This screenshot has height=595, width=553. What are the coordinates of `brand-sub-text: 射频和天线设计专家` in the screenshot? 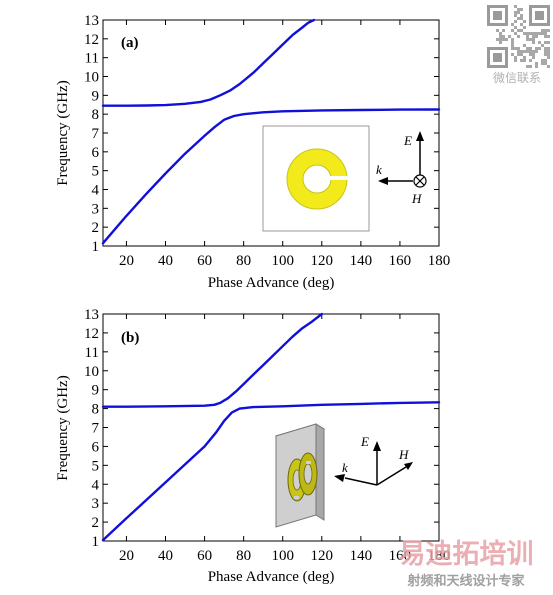 It's located at (465, 581).